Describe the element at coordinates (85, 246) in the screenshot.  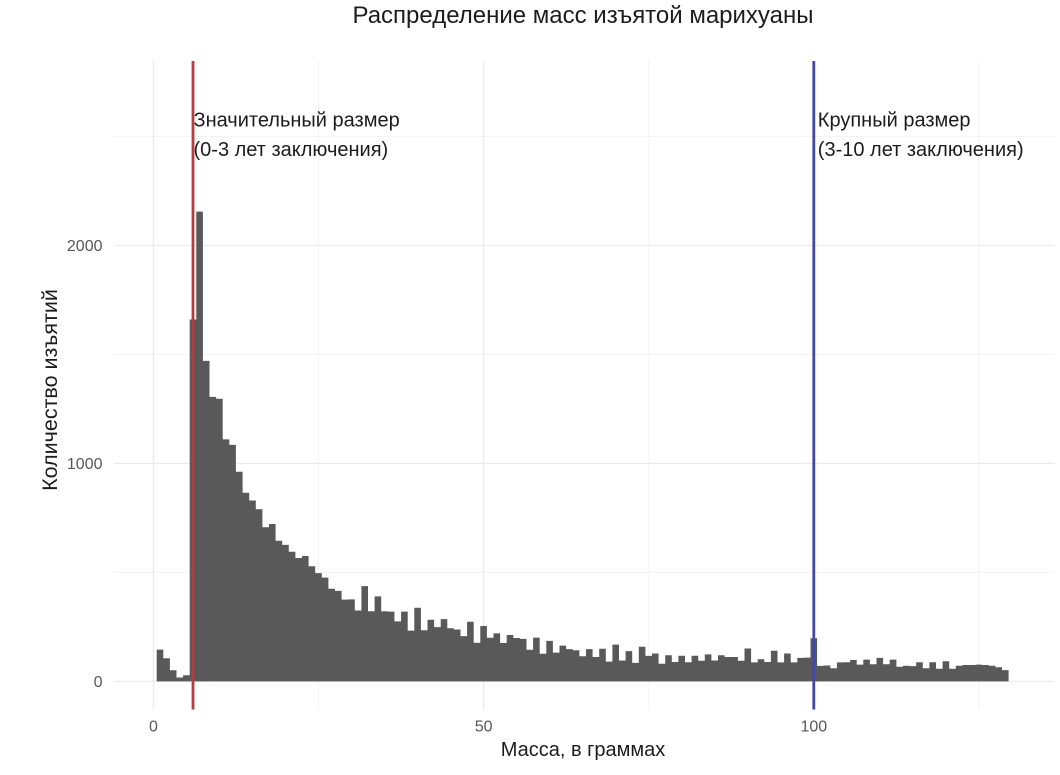
I see `svg-text: 2000` at that location.